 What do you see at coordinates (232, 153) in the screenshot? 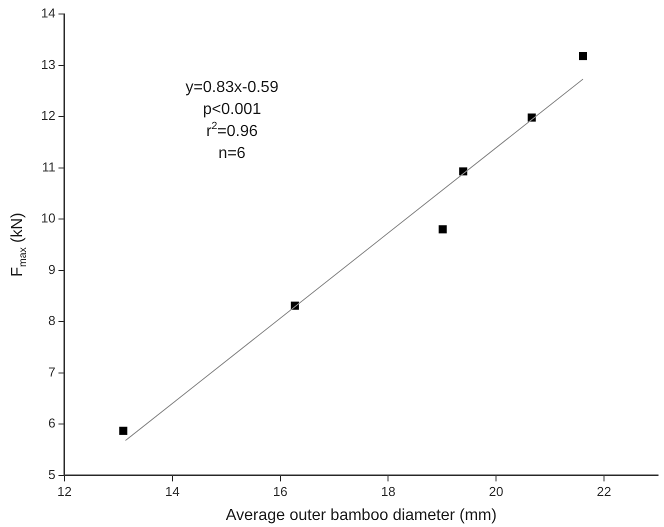
I see `annotation: n=6` at bounding box center [232, 153].